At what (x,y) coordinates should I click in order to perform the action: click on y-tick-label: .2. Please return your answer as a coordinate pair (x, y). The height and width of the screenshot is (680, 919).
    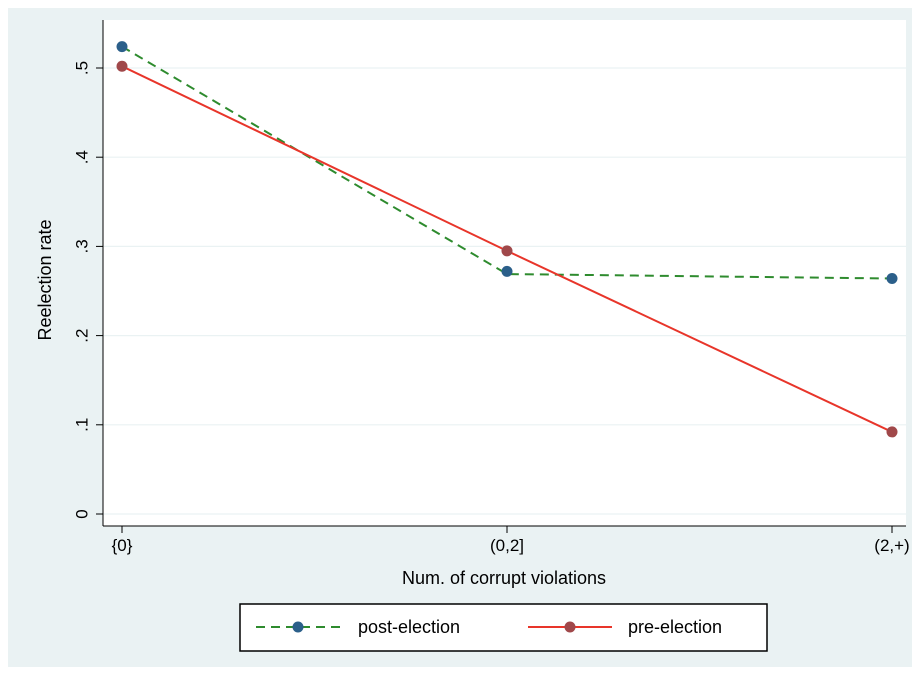
    Looking at the image, I should click on (82, 336).